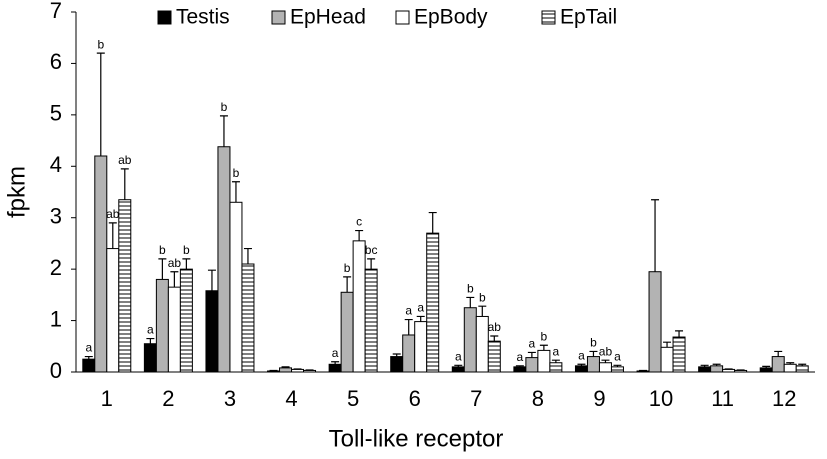 Image resolution: width=827 pixels, height=459 pixels. Describe the element at coordinates (416, 438) in the screenshot. I see `x-axis-title: Toll-like receptor` at that location.